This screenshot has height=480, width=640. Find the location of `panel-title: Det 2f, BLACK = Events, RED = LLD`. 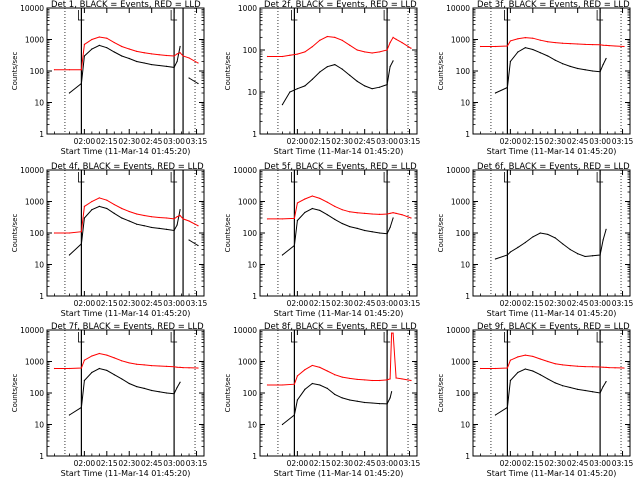

panel-title: Det 2f, BLACK = Events, RED = LLD is located at coordinates (340, 5).